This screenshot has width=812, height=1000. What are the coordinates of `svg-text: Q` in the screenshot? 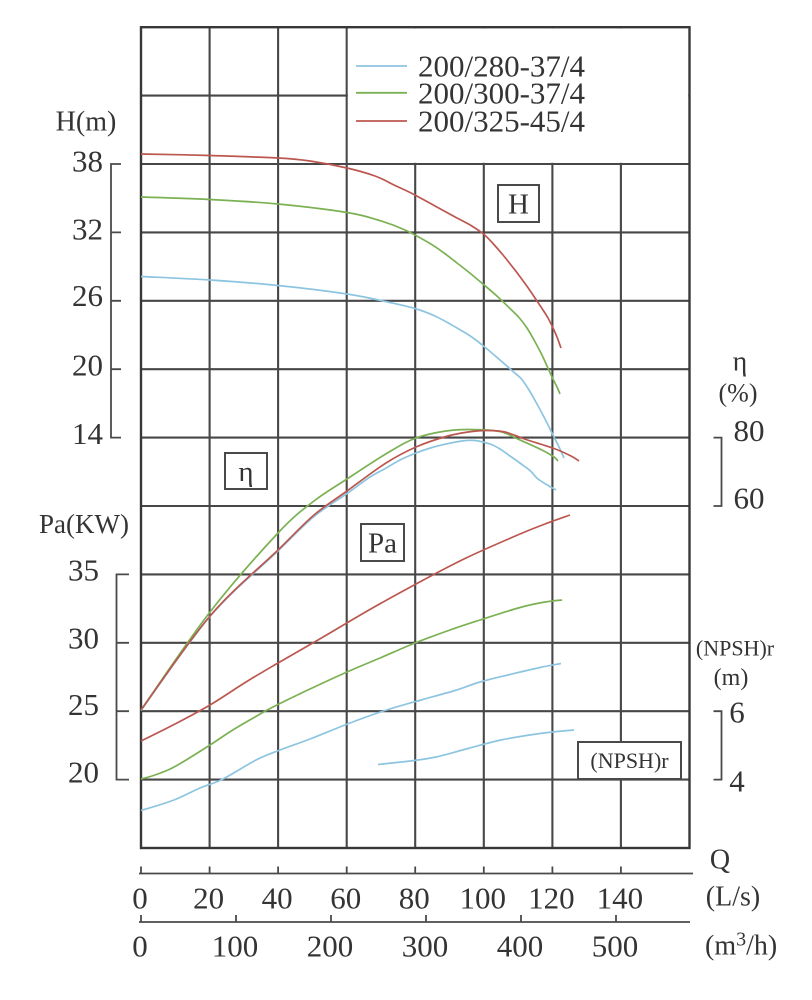 It's located at (720, 860).